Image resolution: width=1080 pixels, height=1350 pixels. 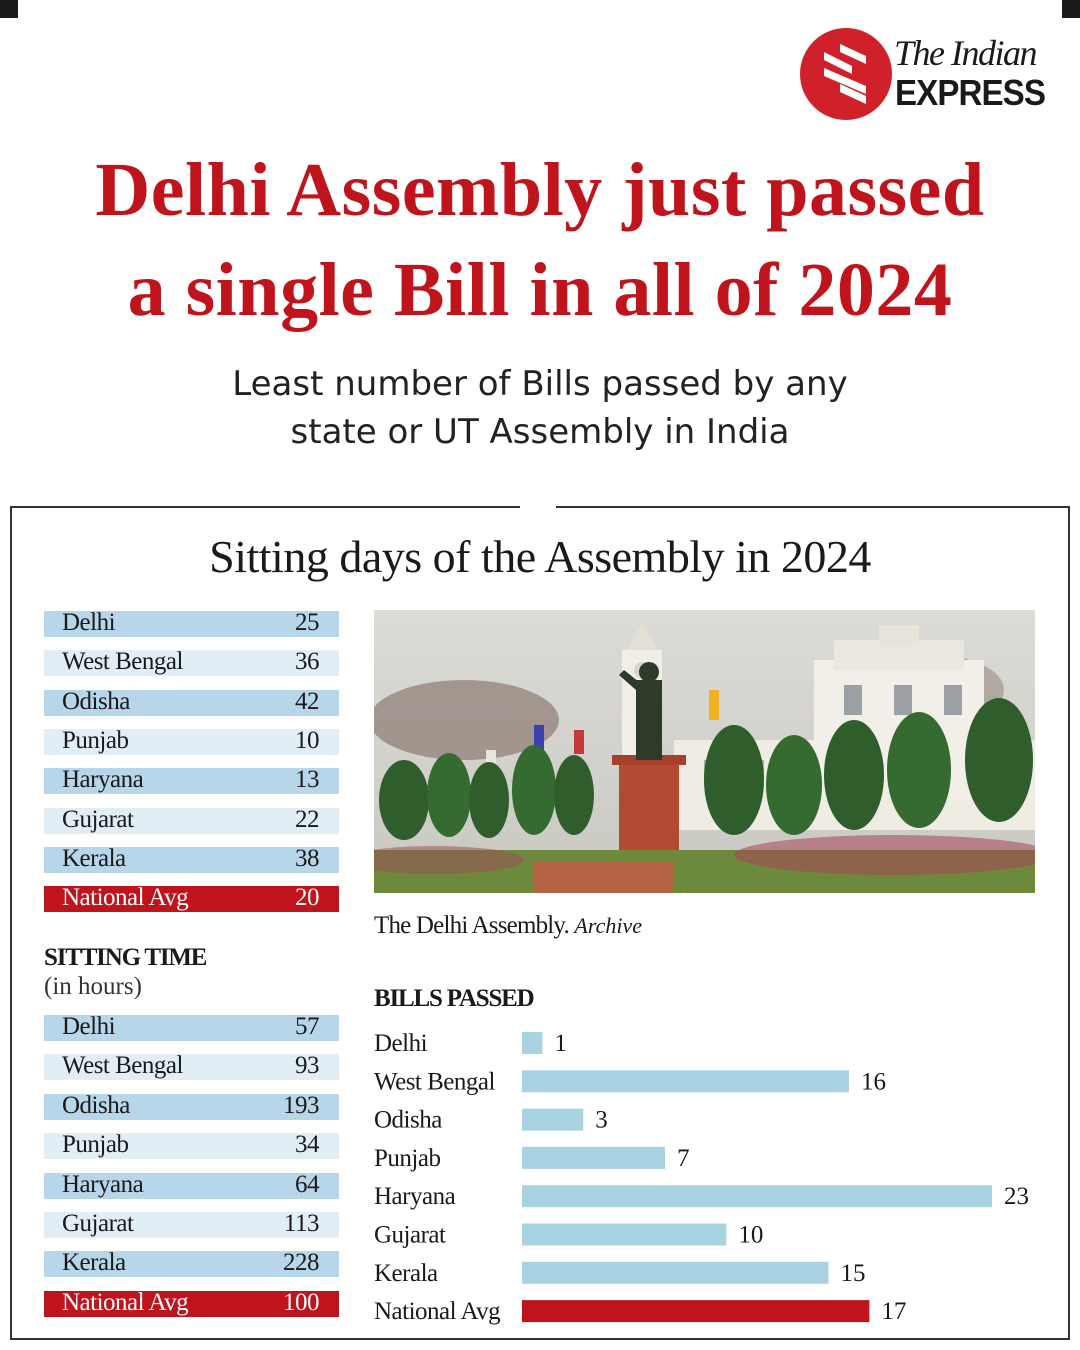 I want to click on sitting-time-row-label: West Bengal, so click(x=122, y=1066).